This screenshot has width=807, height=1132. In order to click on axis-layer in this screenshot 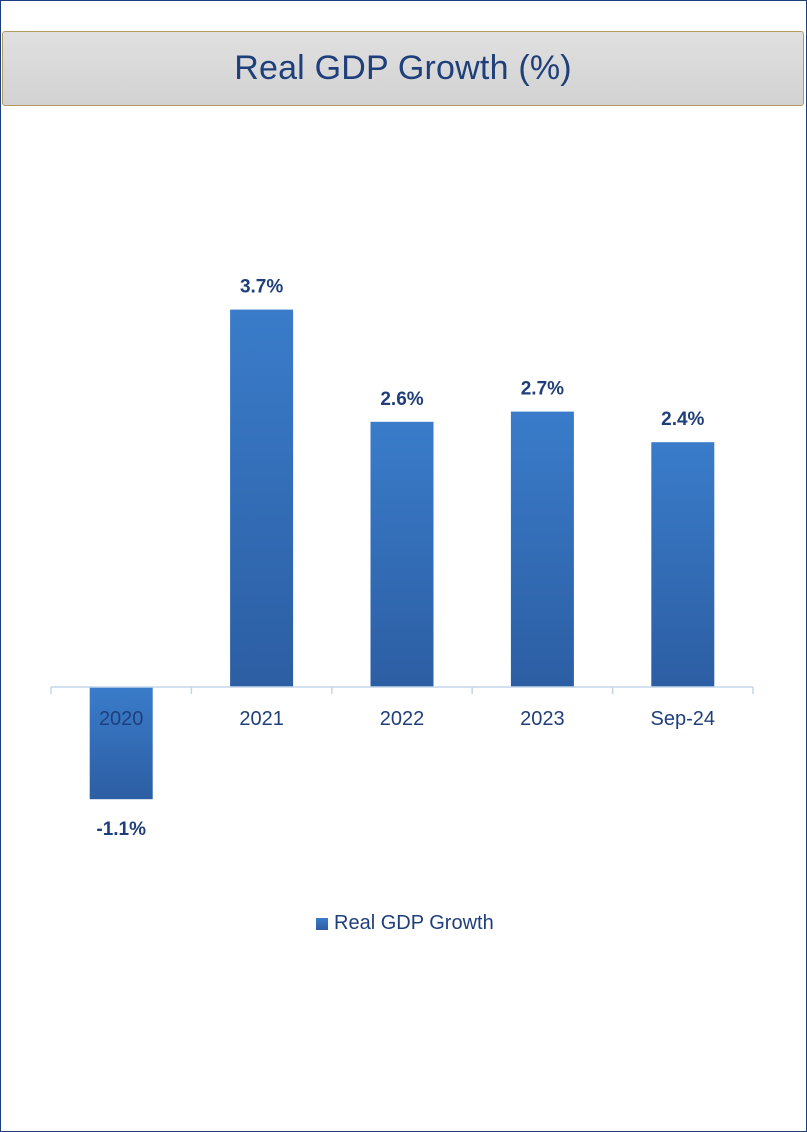, I will do `click(402, 690)`.